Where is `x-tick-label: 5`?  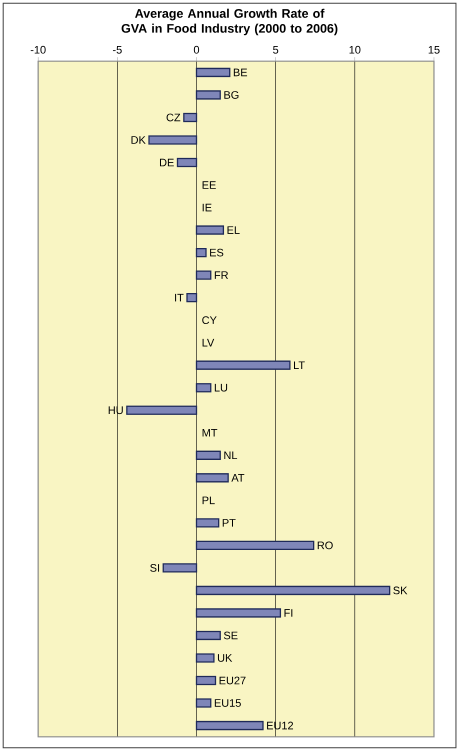 x-tick-label: 5 is located at coordinates (275, 50).